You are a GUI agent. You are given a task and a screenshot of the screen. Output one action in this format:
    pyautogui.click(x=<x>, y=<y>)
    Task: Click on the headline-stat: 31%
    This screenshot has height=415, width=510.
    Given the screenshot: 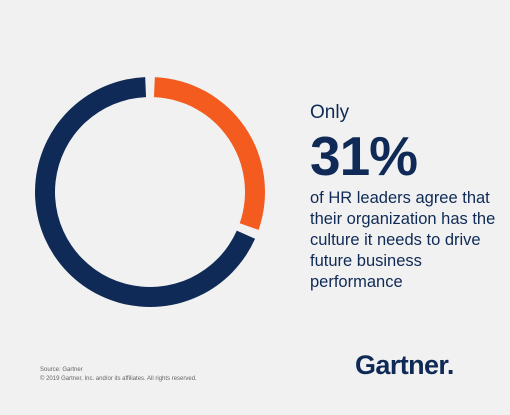 What is the action you would take?
    pyautogui.click(x=364, y=156)
    